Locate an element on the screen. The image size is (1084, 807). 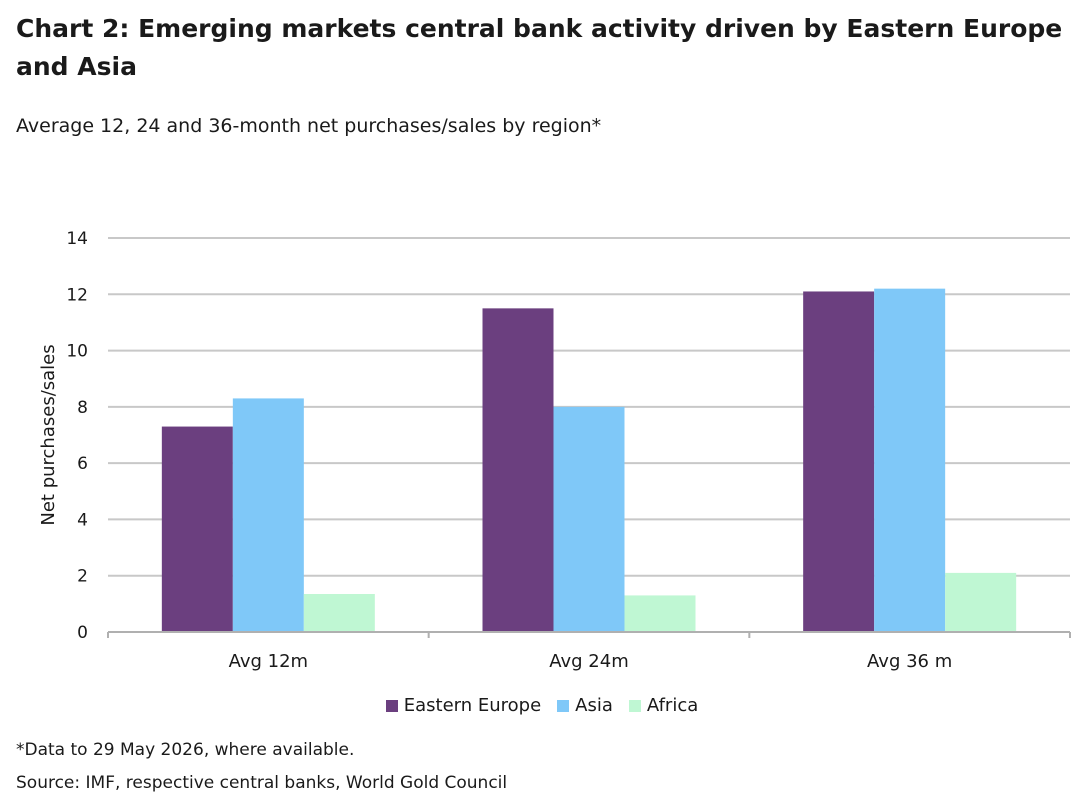
y-tick-label: 10 is located at coordinates (77, 352).